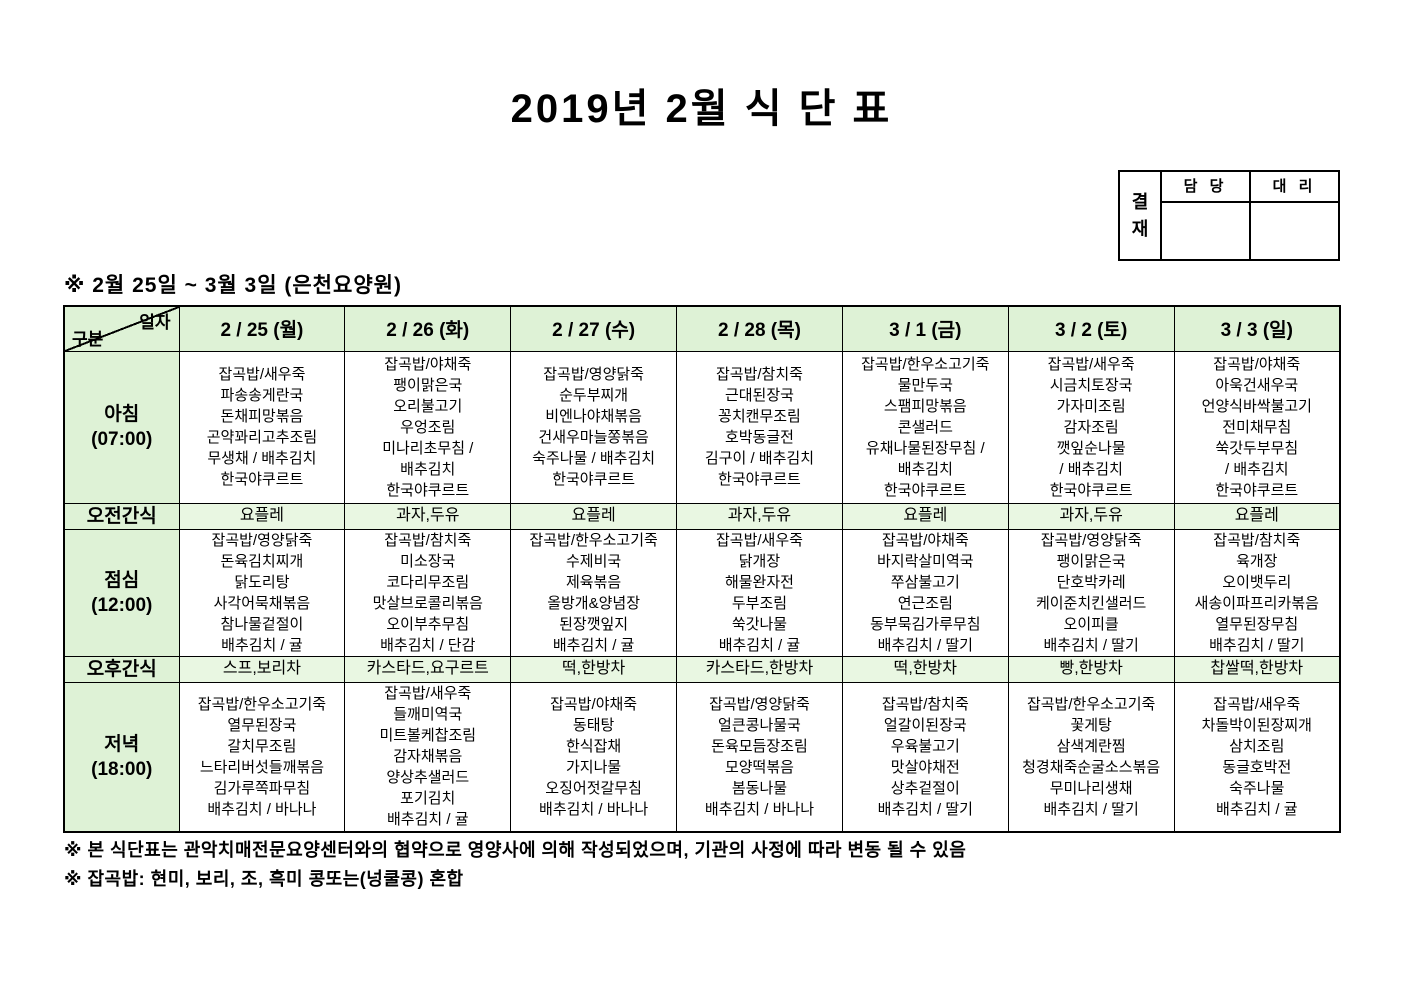  I want to click on menu-item: 잡곡밥/새우죽, so click(1091, 364).